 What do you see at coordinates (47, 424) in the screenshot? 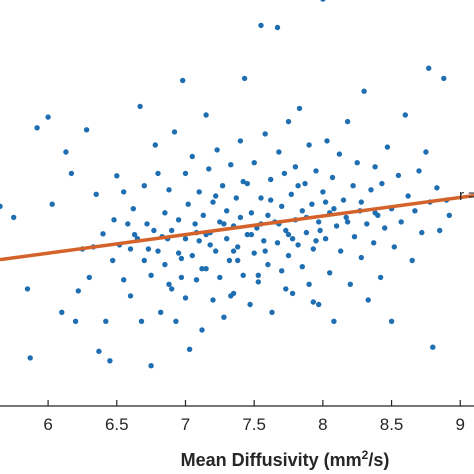
I see `x-tick-label: 6` at bounding box center [47, 424].